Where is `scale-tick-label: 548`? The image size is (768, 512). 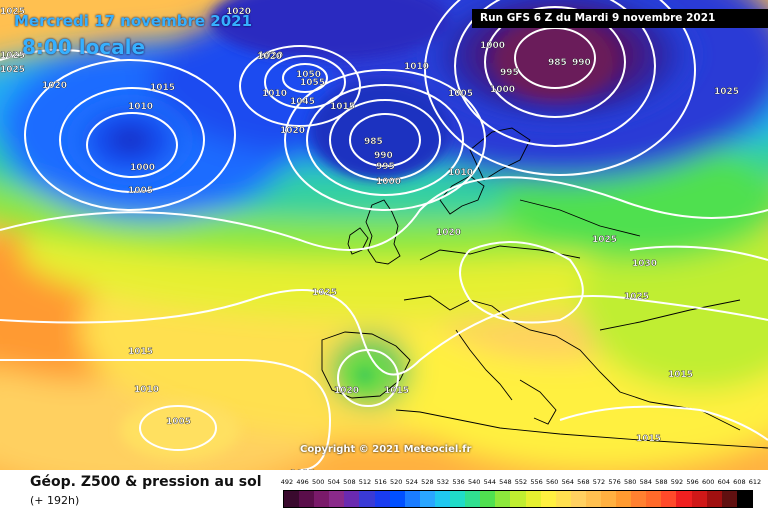
scale-tick-label: 548 is located at coordinates (505, 482).